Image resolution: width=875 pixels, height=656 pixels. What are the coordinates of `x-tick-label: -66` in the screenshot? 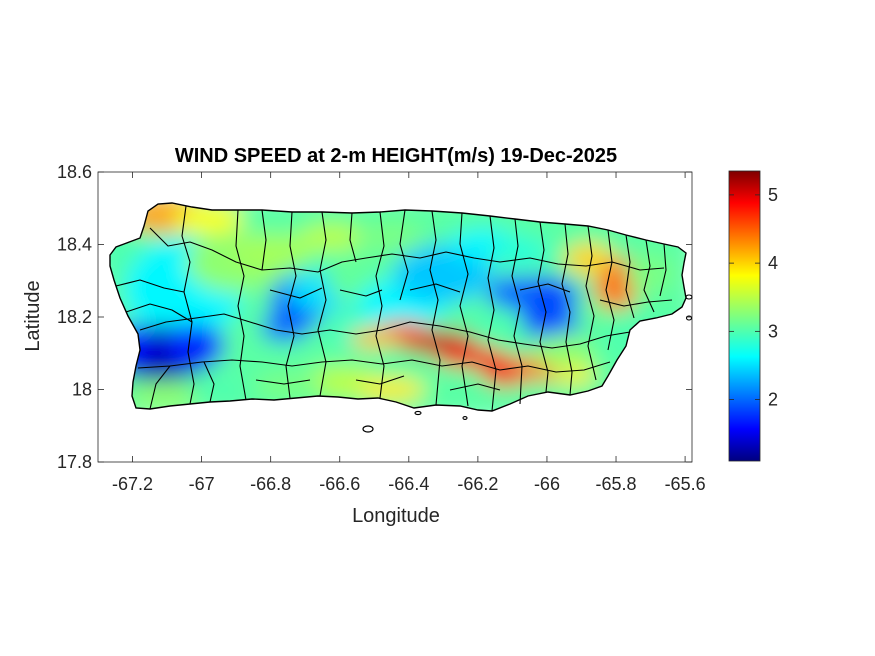 It's located at (547, 484).